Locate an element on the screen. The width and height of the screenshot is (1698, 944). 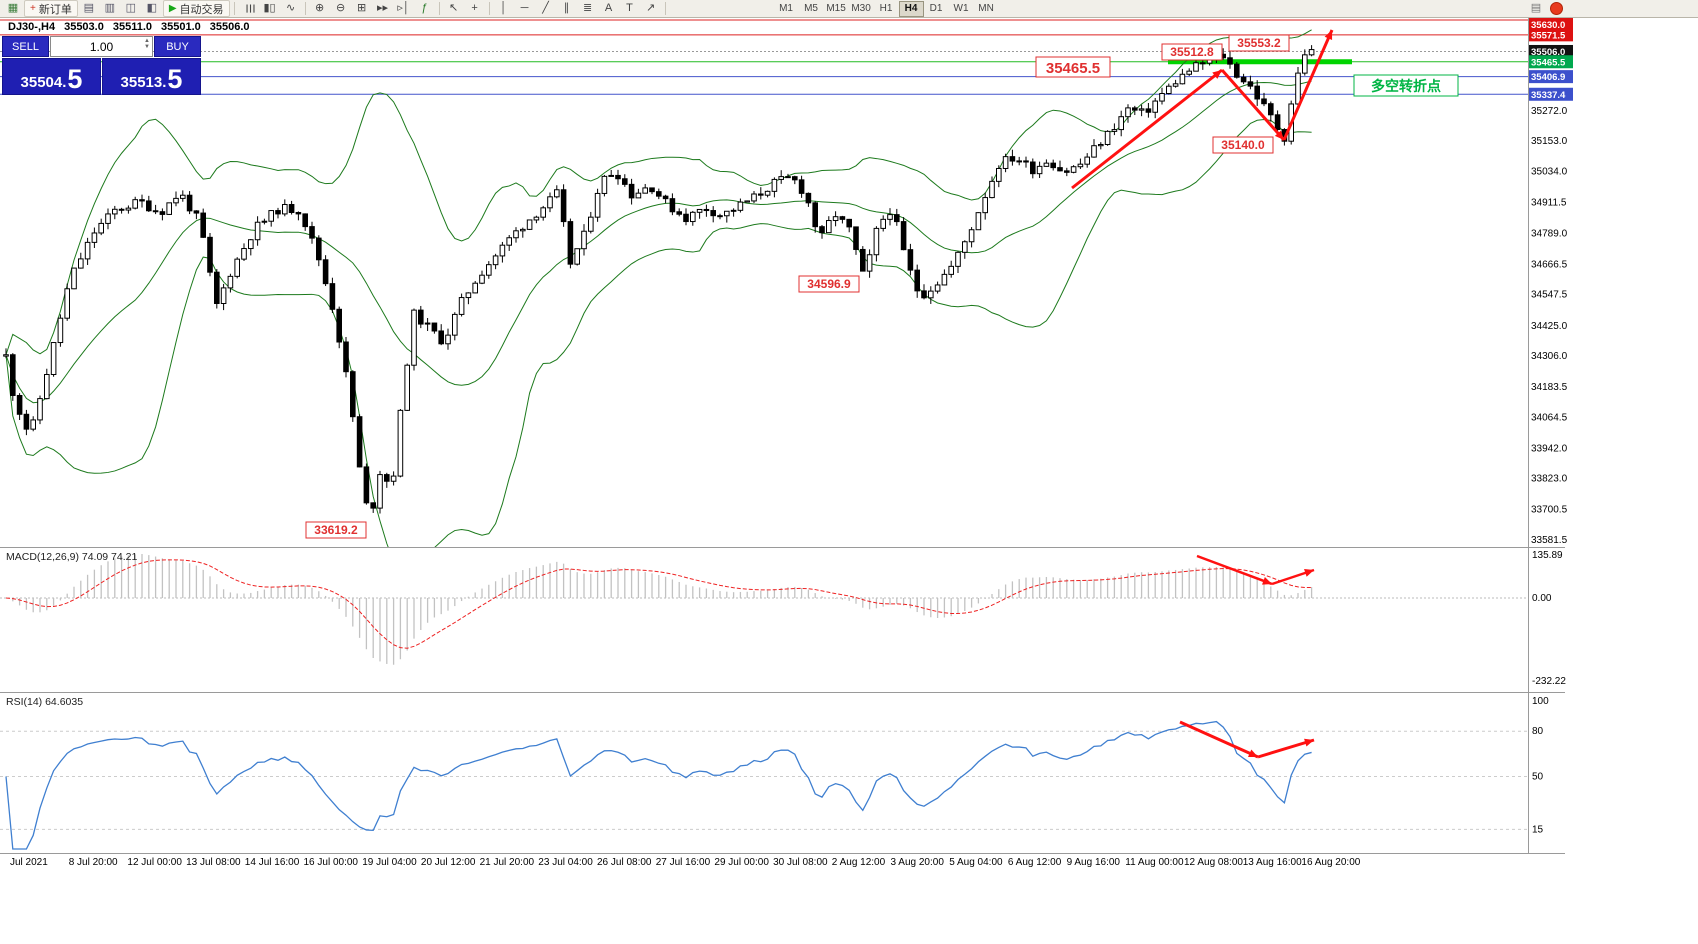
data-window-icon: ◫ is located at coordinates (131, 8).